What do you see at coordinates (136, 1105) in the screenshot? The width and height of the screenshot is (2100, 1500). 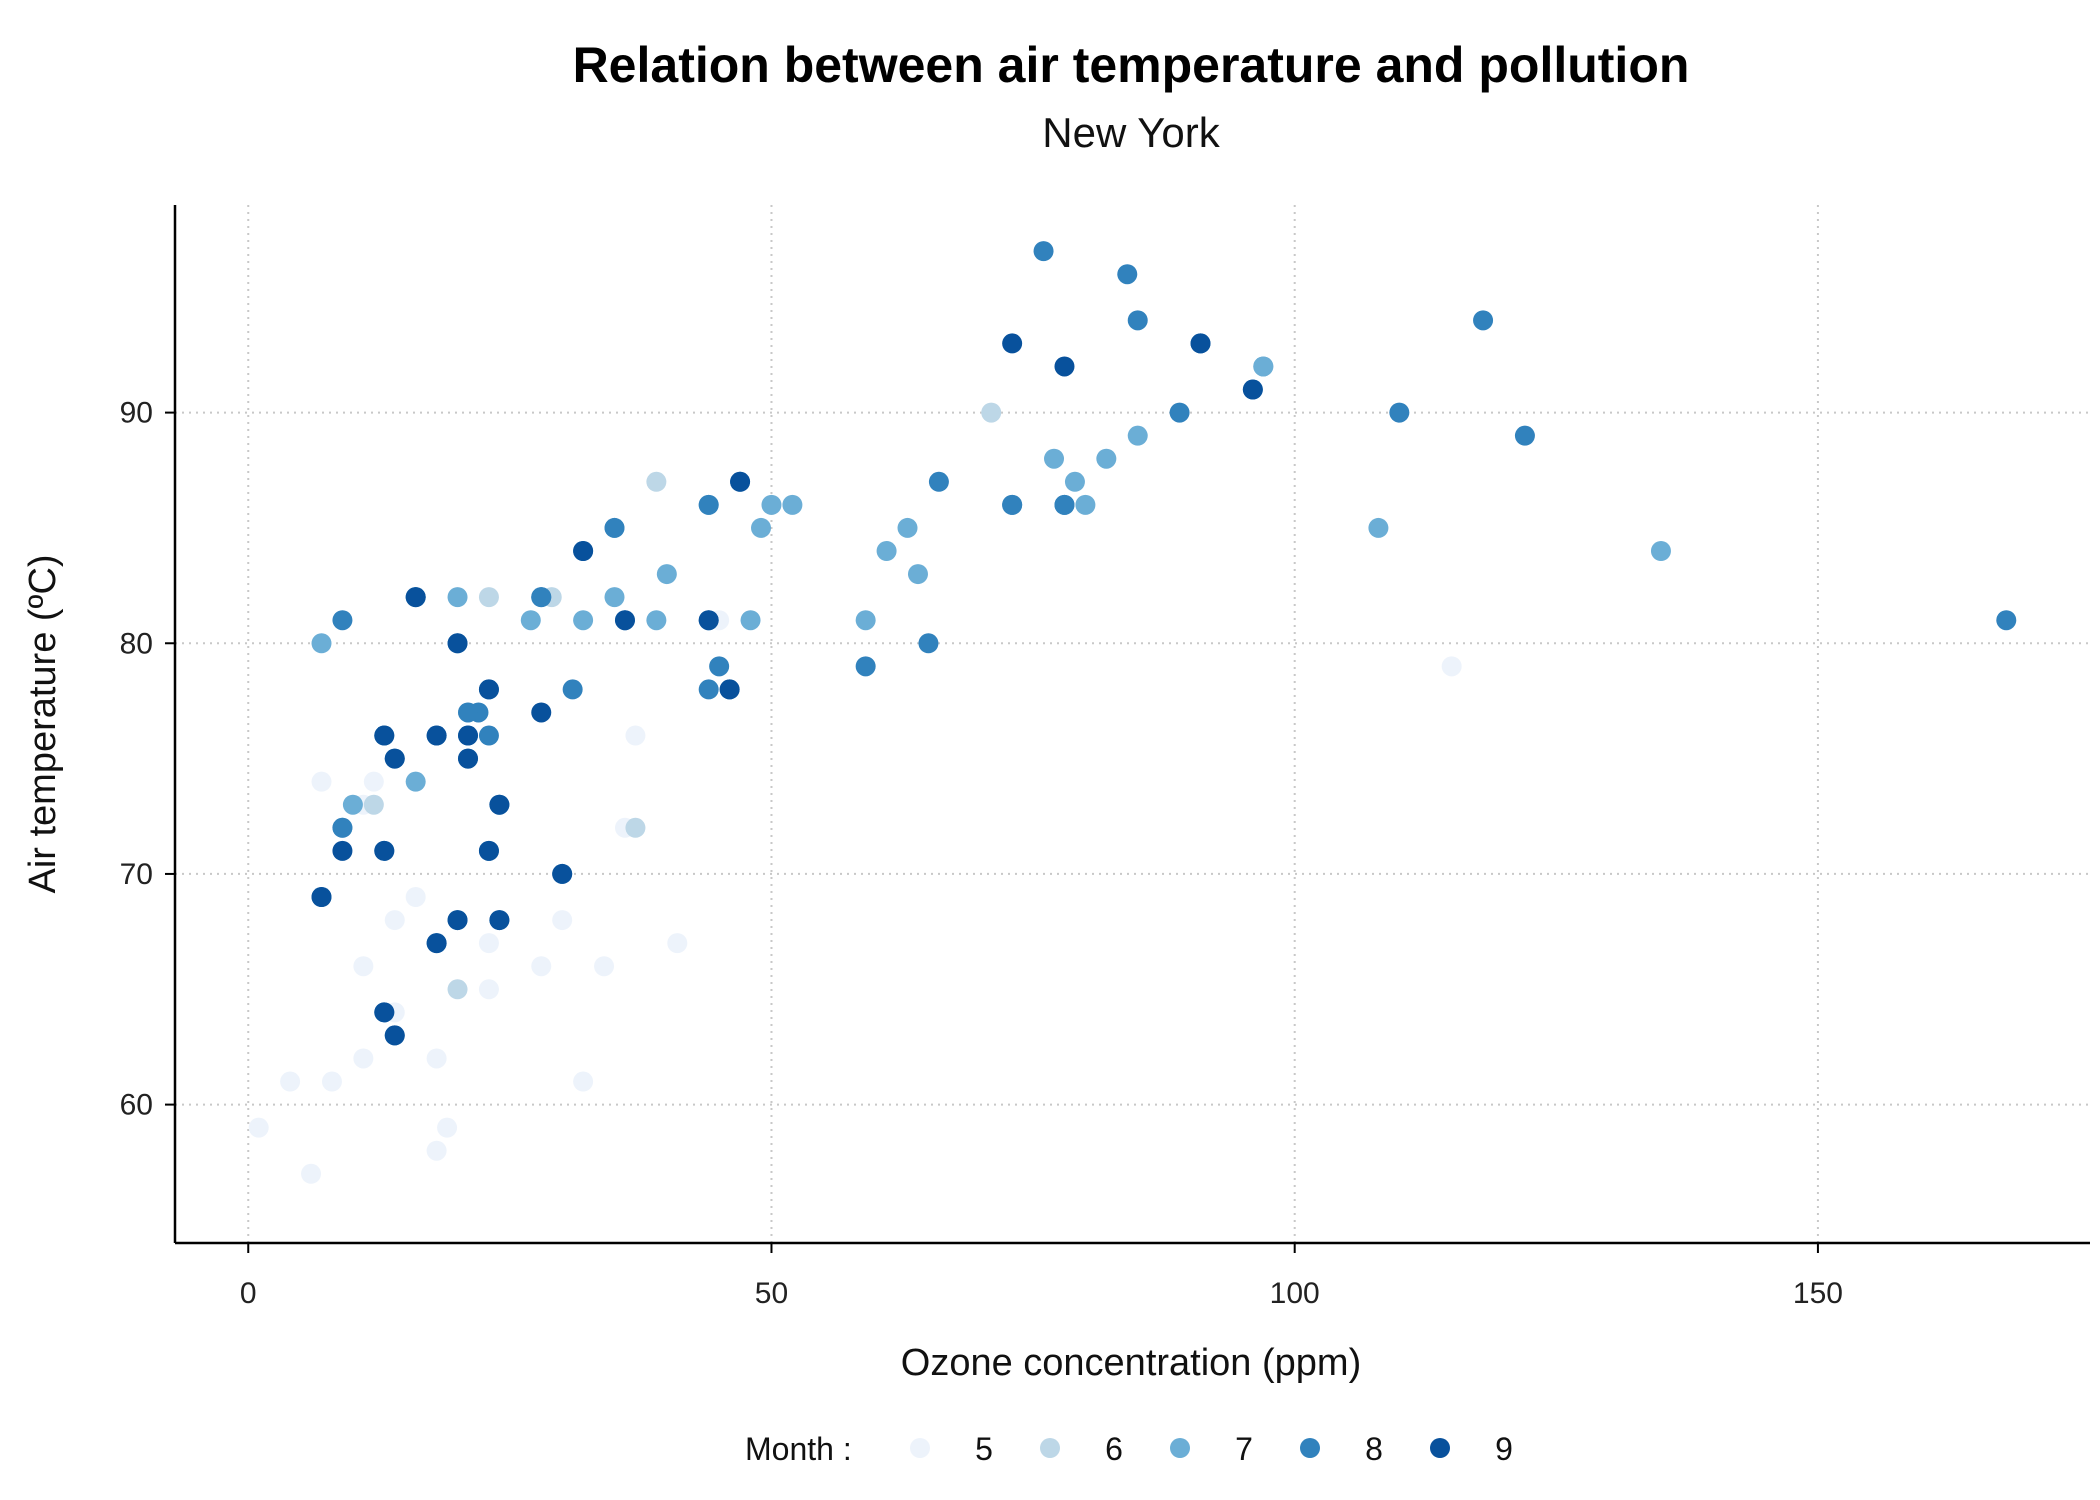 I see `y-tick-label: 60` at bounding box center [136, 1105].